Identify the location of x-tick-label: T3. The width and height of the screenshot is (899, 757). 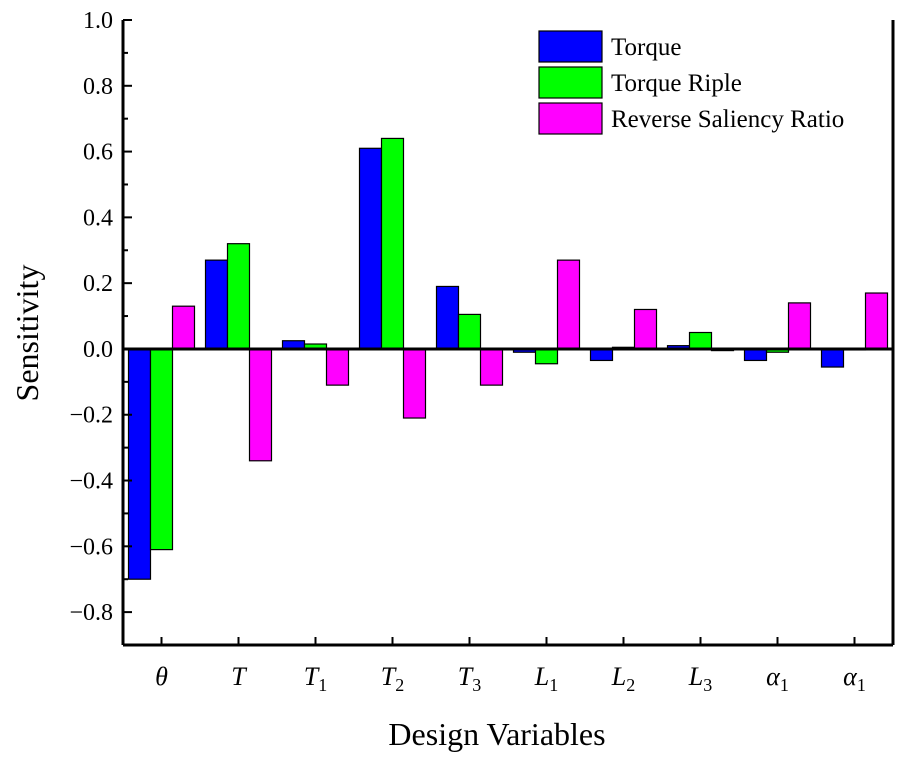
(469, 678).